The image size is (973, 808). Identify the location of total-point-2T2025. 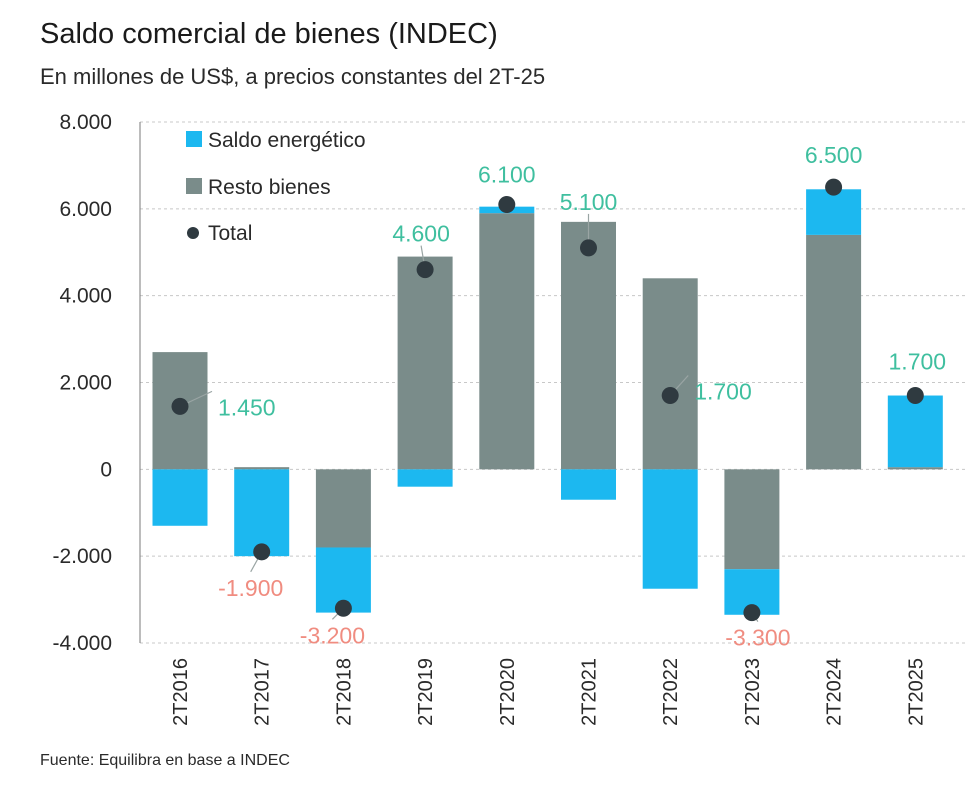
(915, 396).